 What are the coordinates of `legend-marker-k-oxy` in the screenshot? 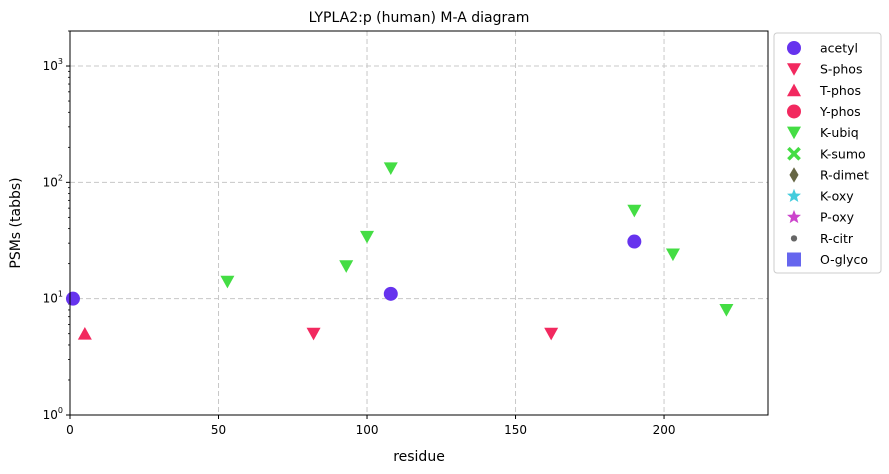 It's located at (794, 195).